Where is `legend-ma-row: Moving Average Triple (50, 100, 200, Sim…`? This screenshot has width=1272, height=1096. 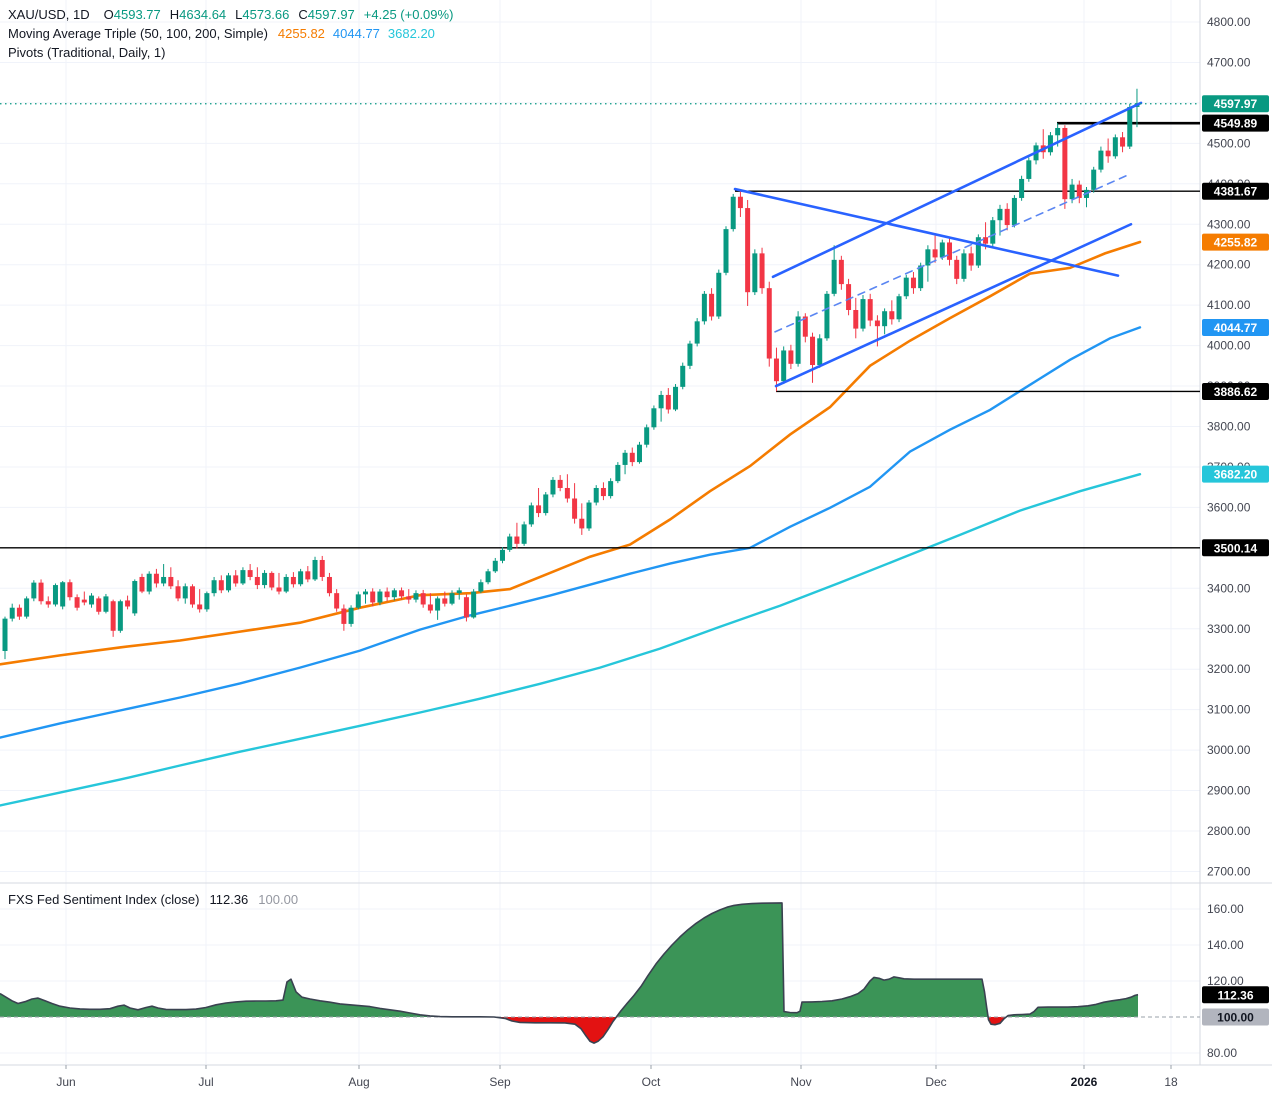
legend-ma-row: Moving Average Triple (50, 100, 200, Sim… is located at coordinates (230, 33).